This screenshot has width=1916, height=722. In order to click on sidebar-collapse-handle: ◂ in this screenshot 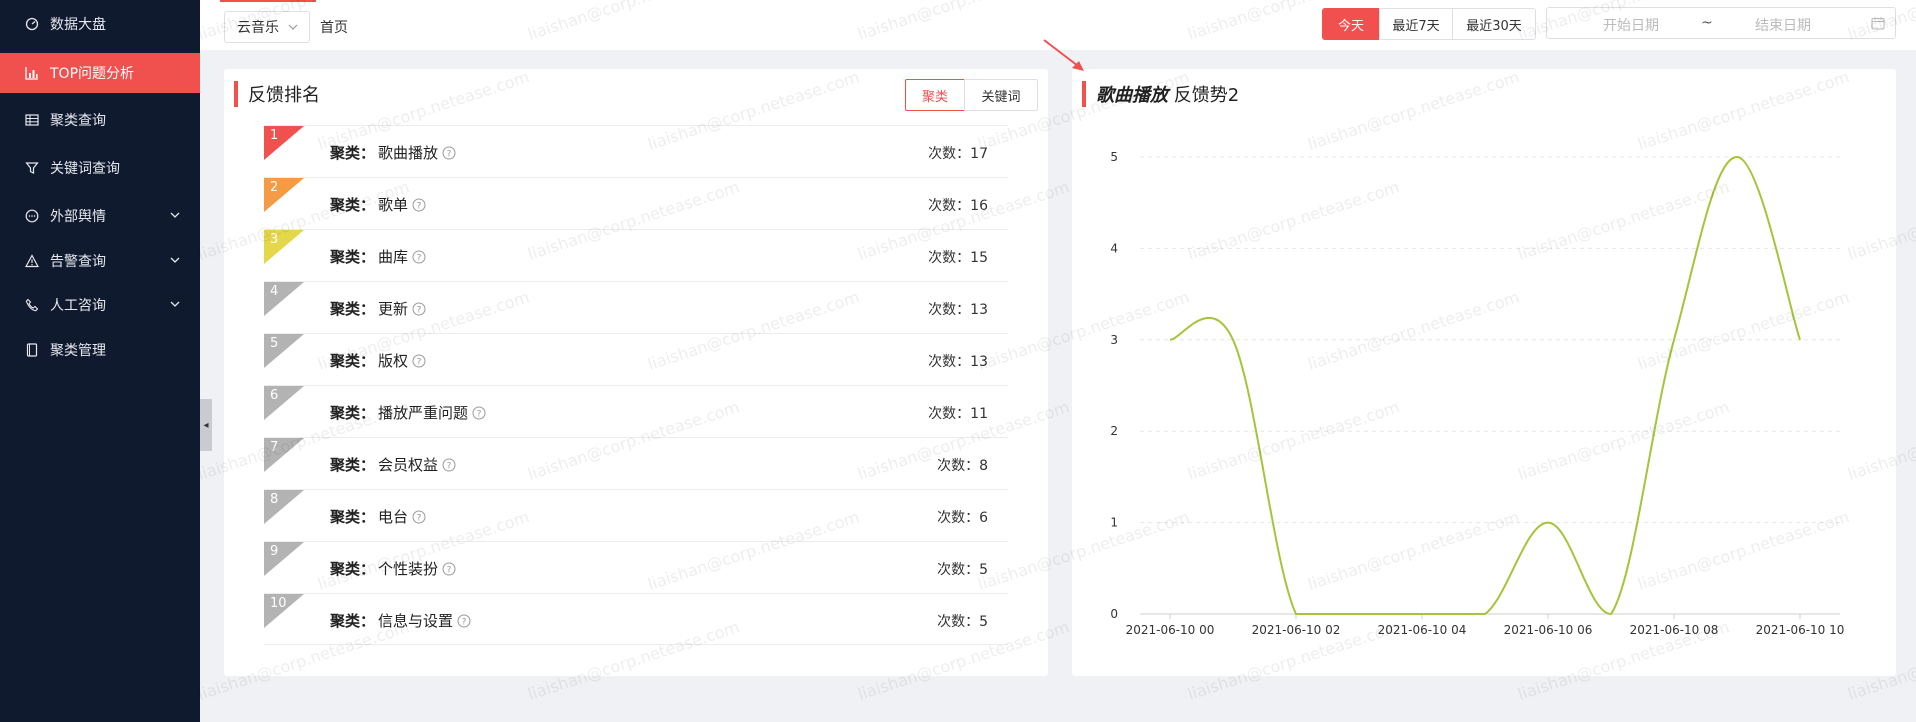, I will do `click(206, 425)`.